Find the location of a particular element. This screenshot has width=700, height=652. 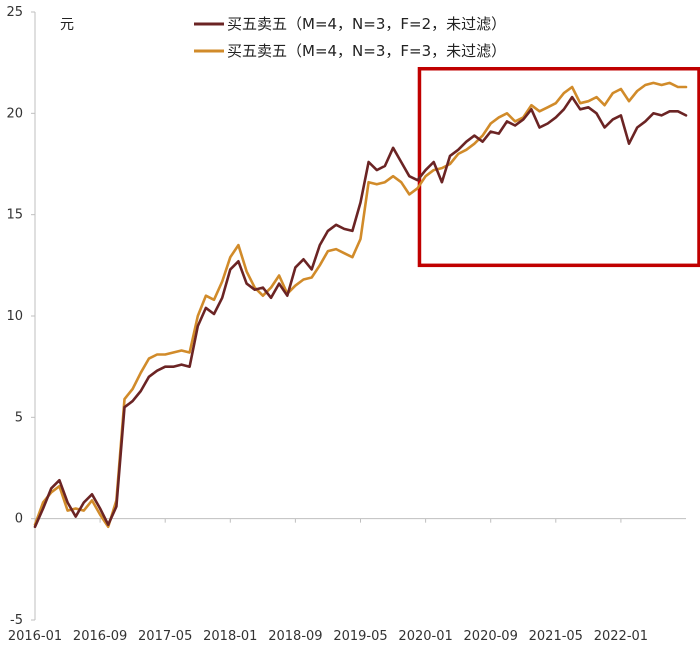

x-tick-label: 2021-05 is located at coordinates (556, 636).